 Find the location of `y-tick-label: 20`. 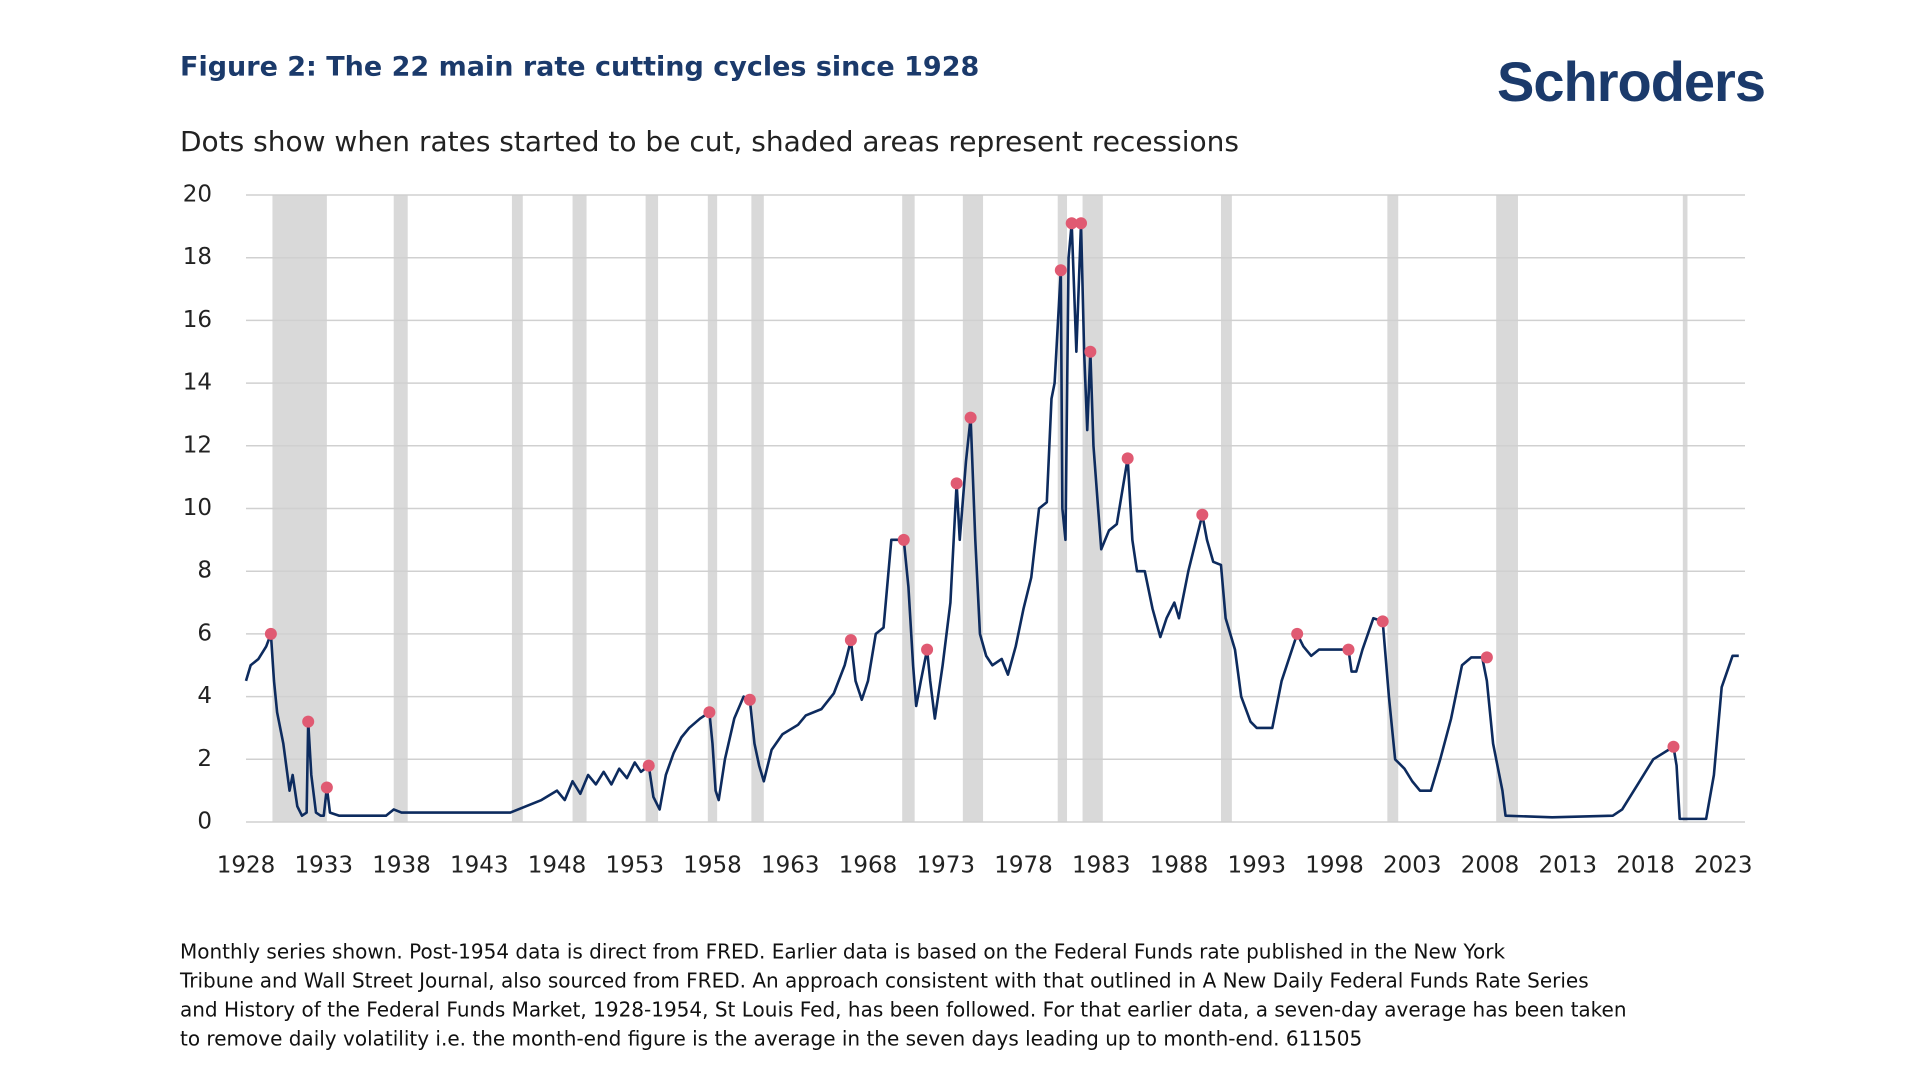

y-tick-label: 20 is located at coordinates (197, 195).